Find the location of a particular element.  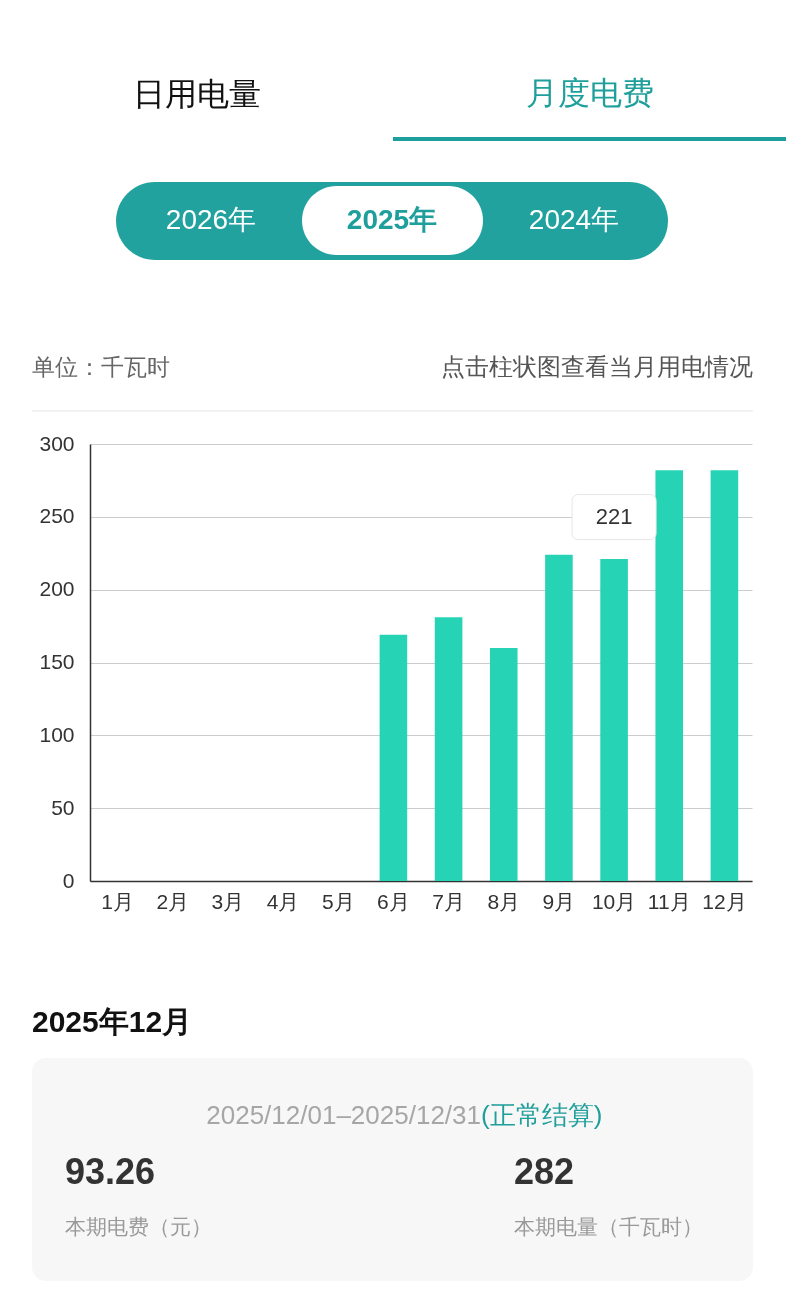

x-tick-label: 10月 is located at coordinates (614, 901).